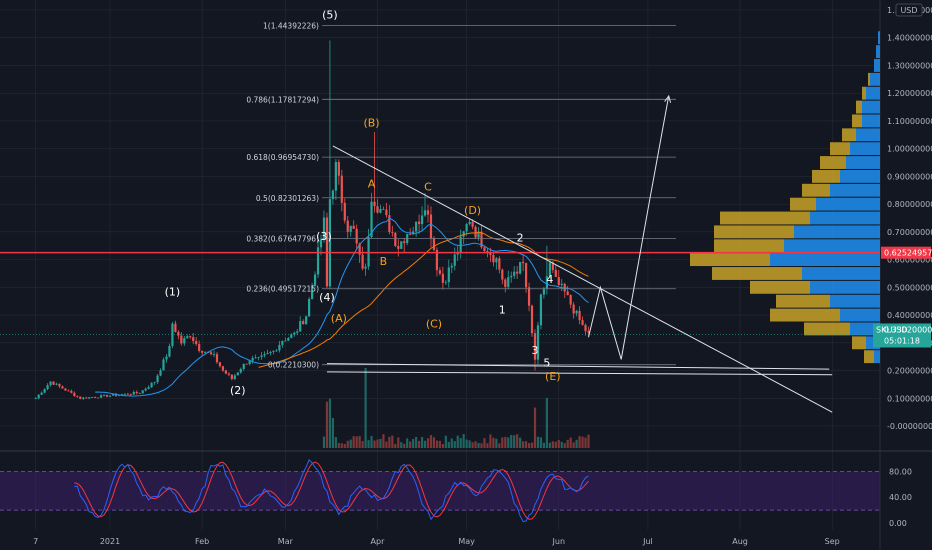 Image resolution: width=932 pixels, height=550 pixels. What do you see at coordinates (282, 238) in the screenshot?
I see `fib-level-label: 0.382(0.67647796)` at bounding box center [282, 238].